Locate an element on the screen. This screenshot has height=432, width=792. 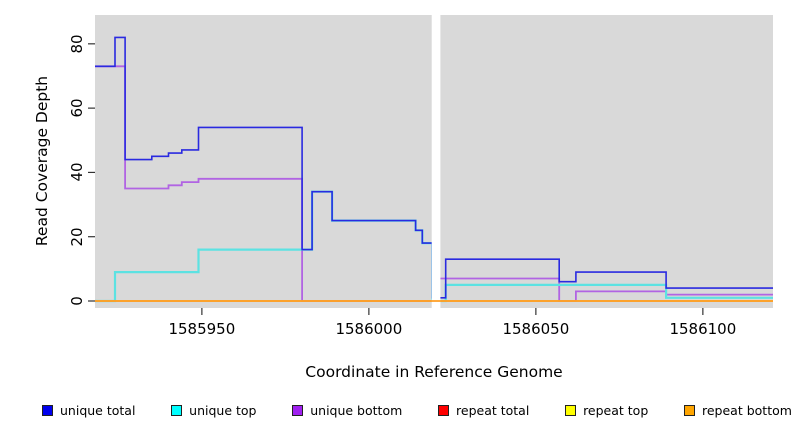
legend-item-unique-top: unique top is located at coordinates (213, 410).